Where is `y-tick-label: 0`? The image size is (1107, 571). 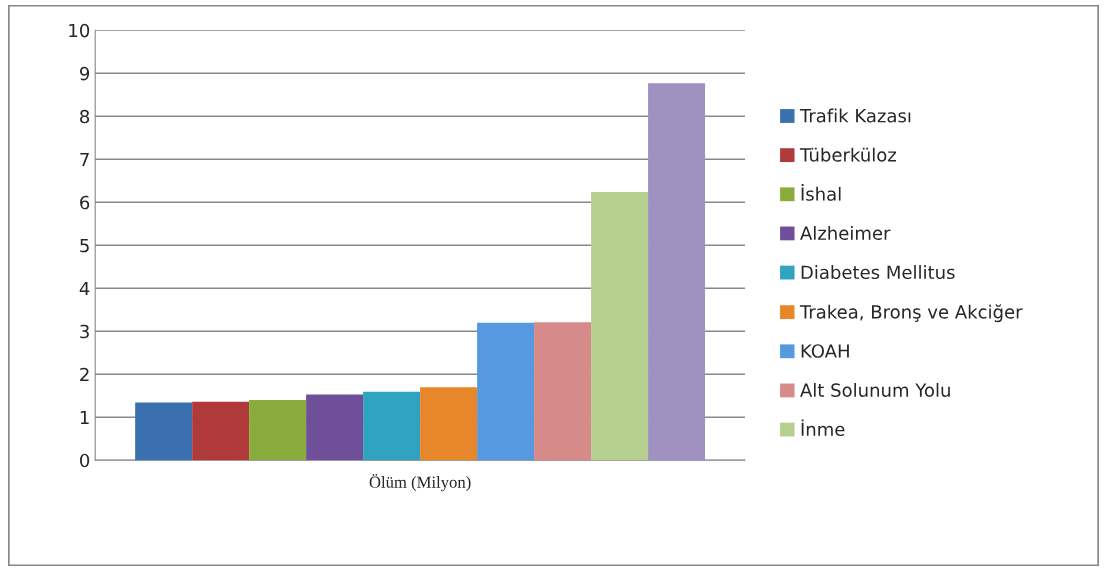 y-tick-label: 0 is located at coordinates (85, 460).